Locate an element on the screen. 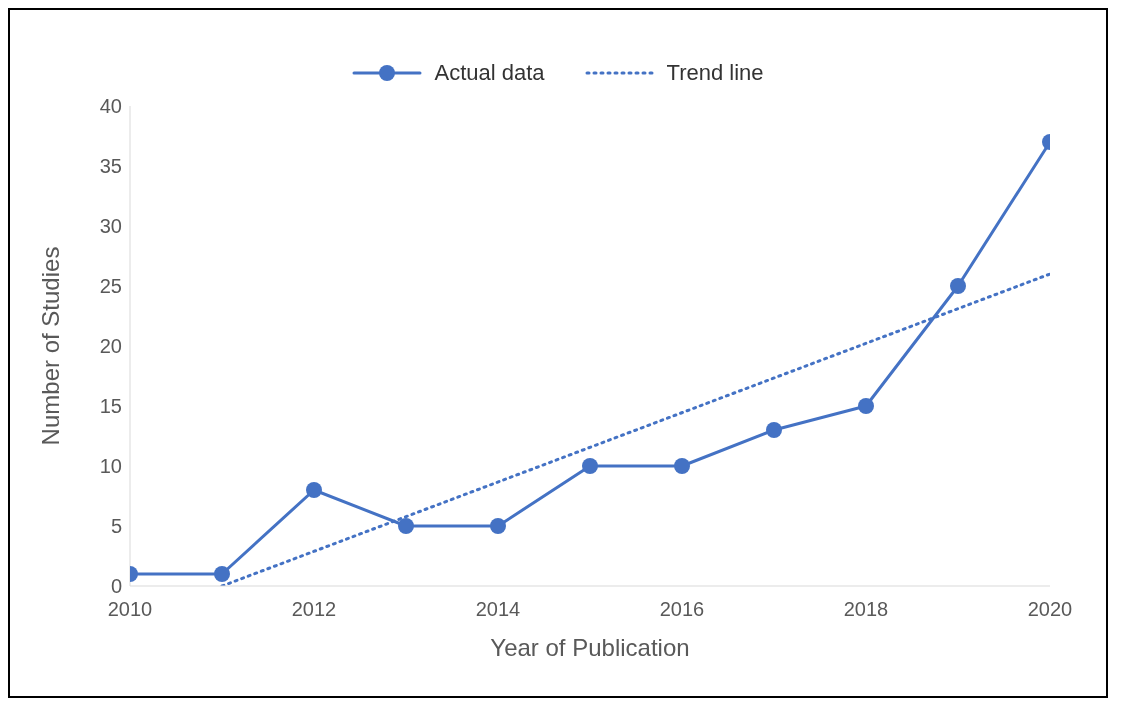  y-tick-label: 10 is located at coordinates (110, 466).